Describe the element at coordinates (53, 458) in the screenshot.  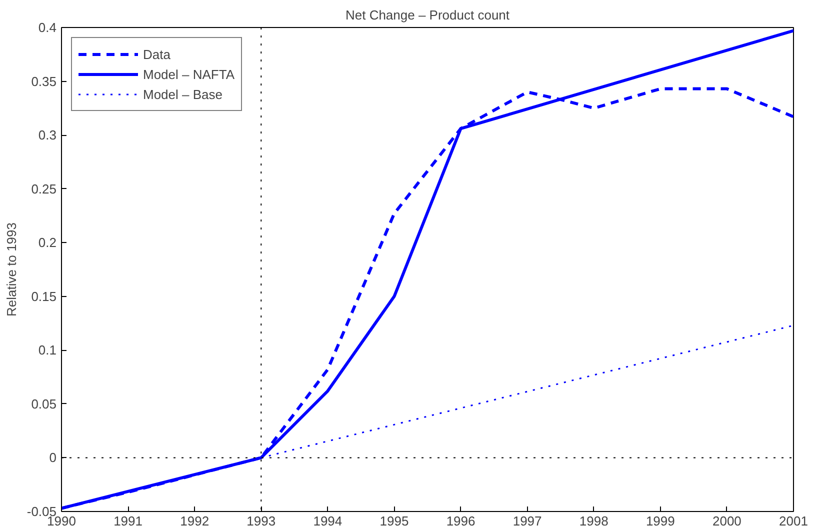
I see `y-tick-label: 0` at that location.